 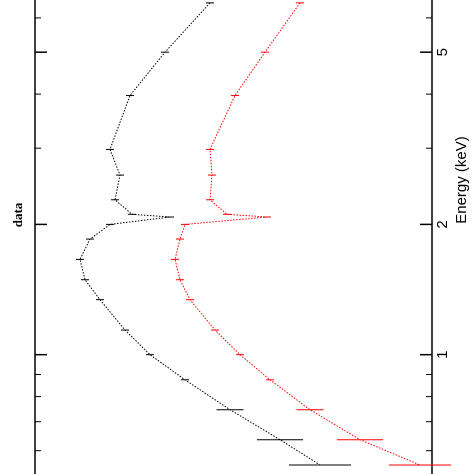 I want to click on x-tick-label: 2, so click(x=442, y=224).